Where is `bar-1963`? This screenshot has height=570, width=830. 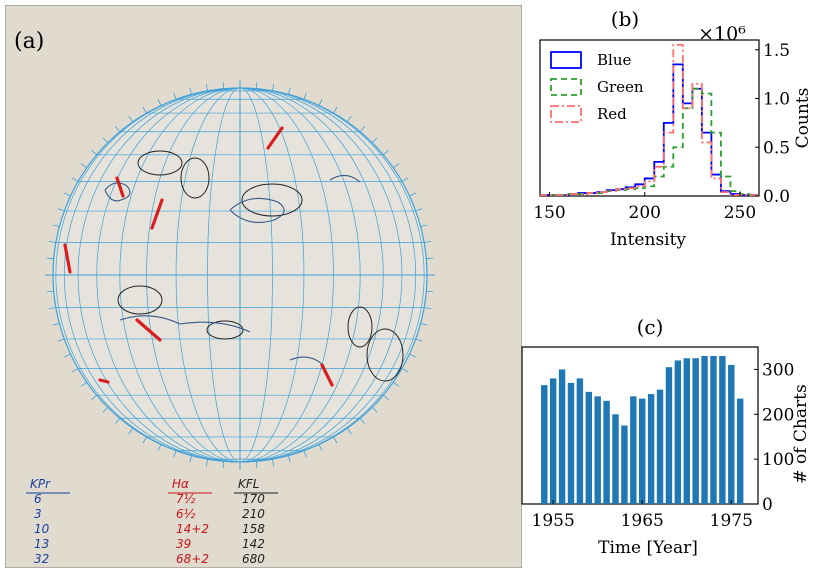 bar-1963 is located at coordinates (624, 464).